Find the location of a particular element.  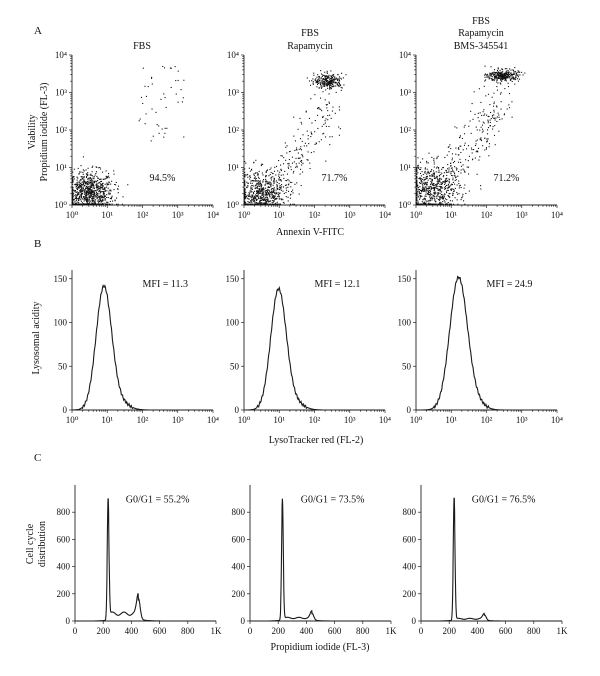

y-tick-label: 10⁰ is located at coordinates (232, 205).